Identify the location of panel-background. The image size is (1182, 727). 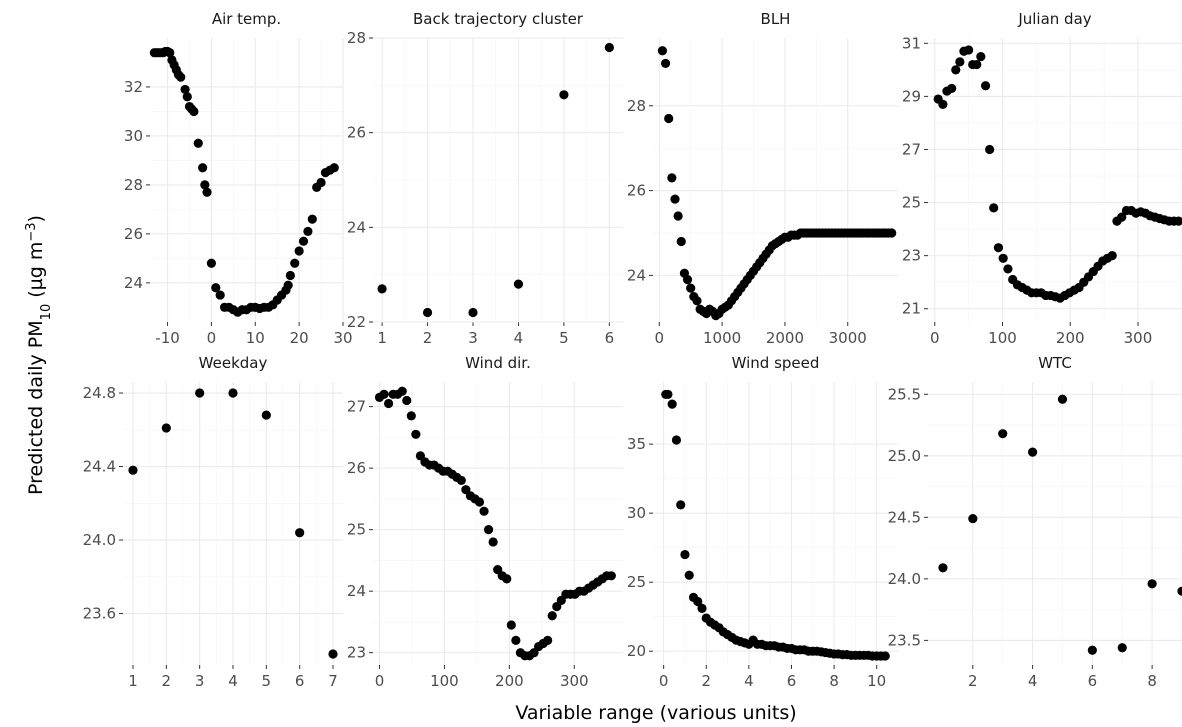
(1055, 523).